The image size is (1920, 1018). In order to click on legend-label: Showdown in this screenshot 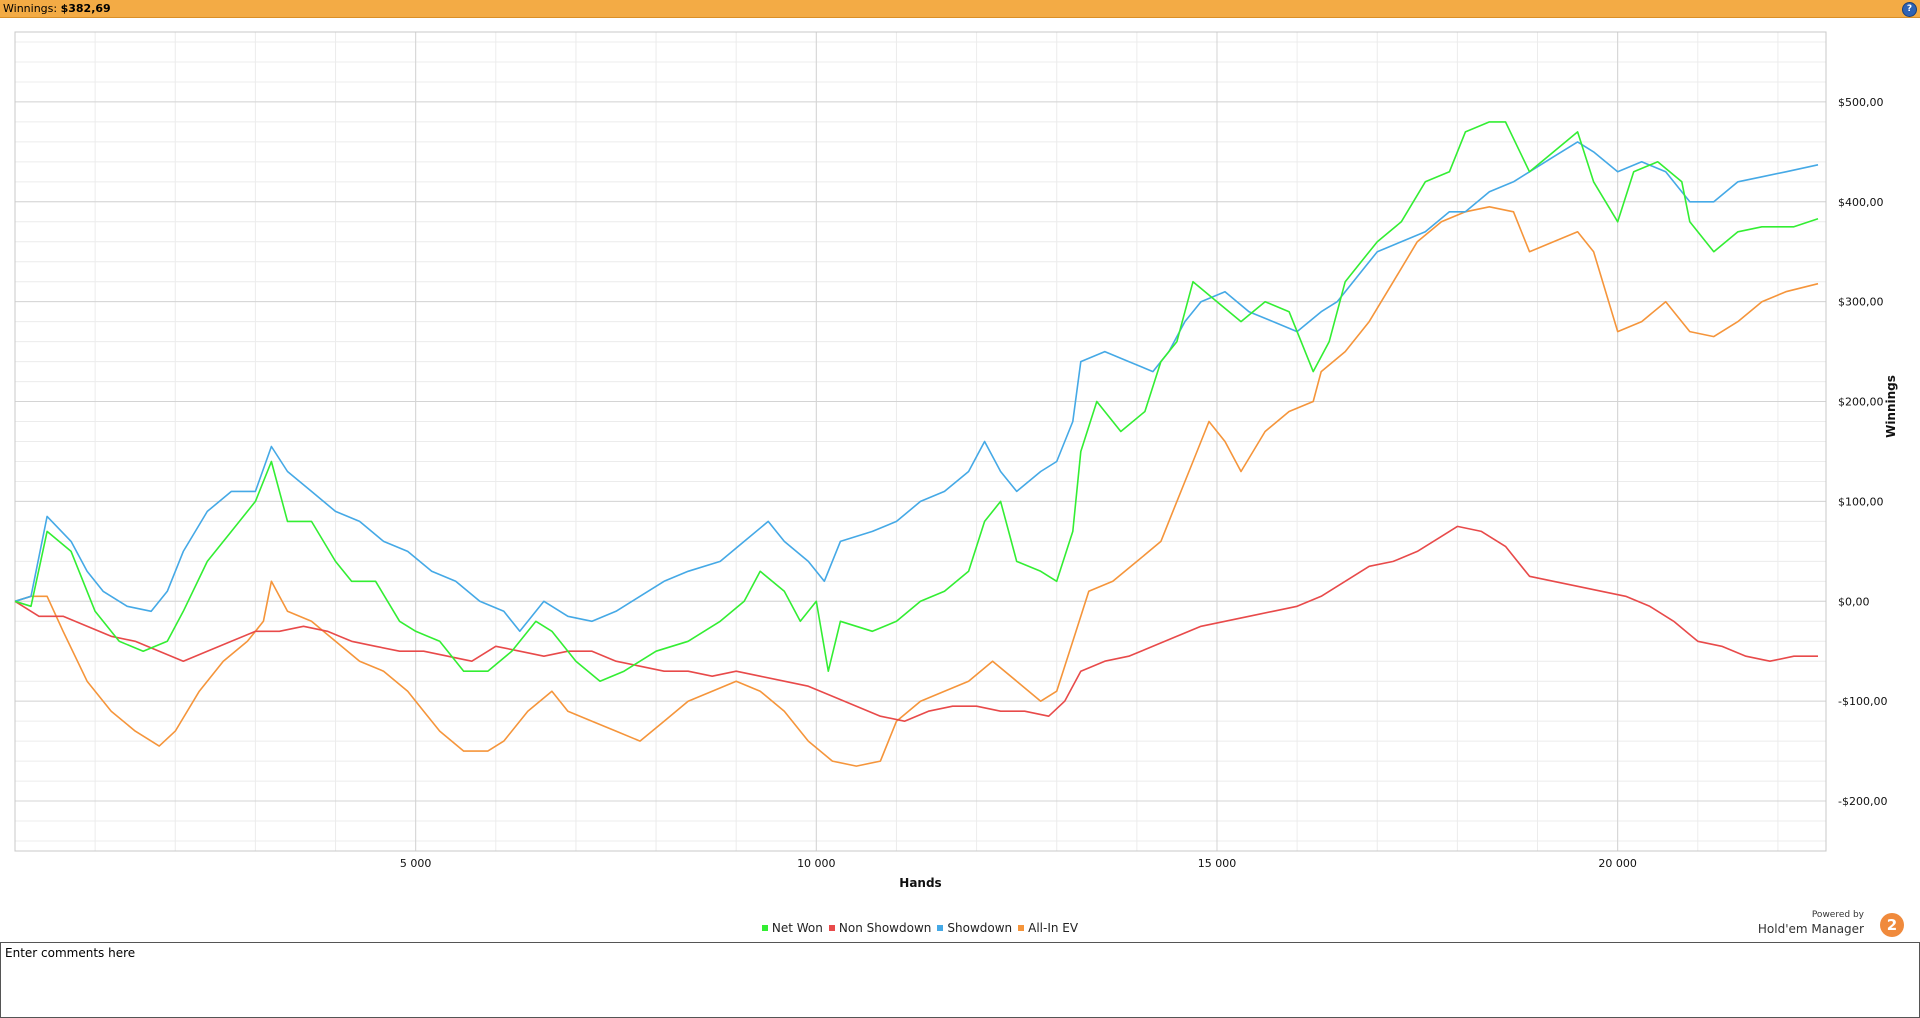, I will do `click(980, 928)`.